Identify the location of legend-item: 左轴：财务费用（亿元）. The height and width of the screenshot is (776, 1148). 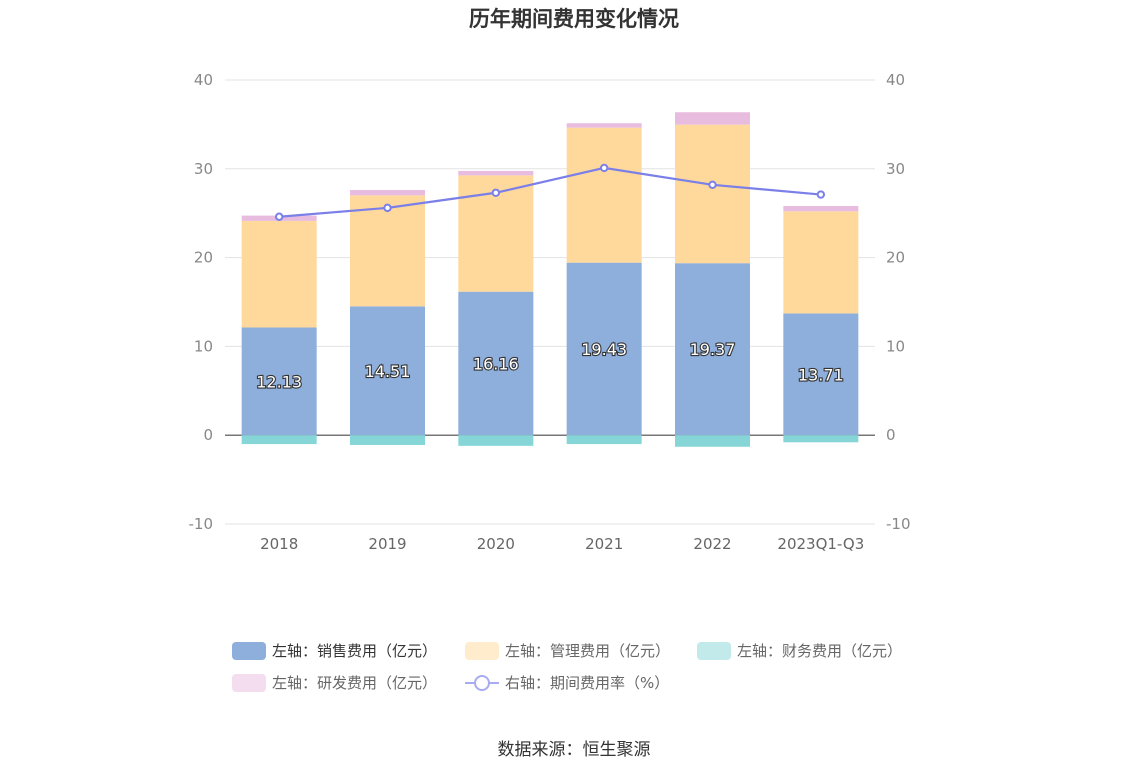
(799, 651).